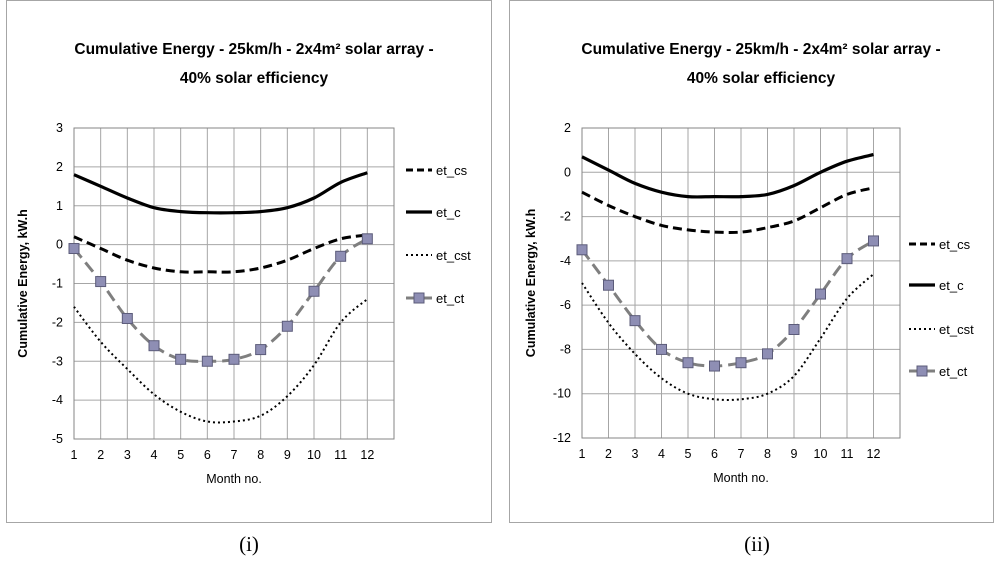 The height and width of the screenshot is (566, 996). I want to click on y-tick-label: -5, so click(57, 439).